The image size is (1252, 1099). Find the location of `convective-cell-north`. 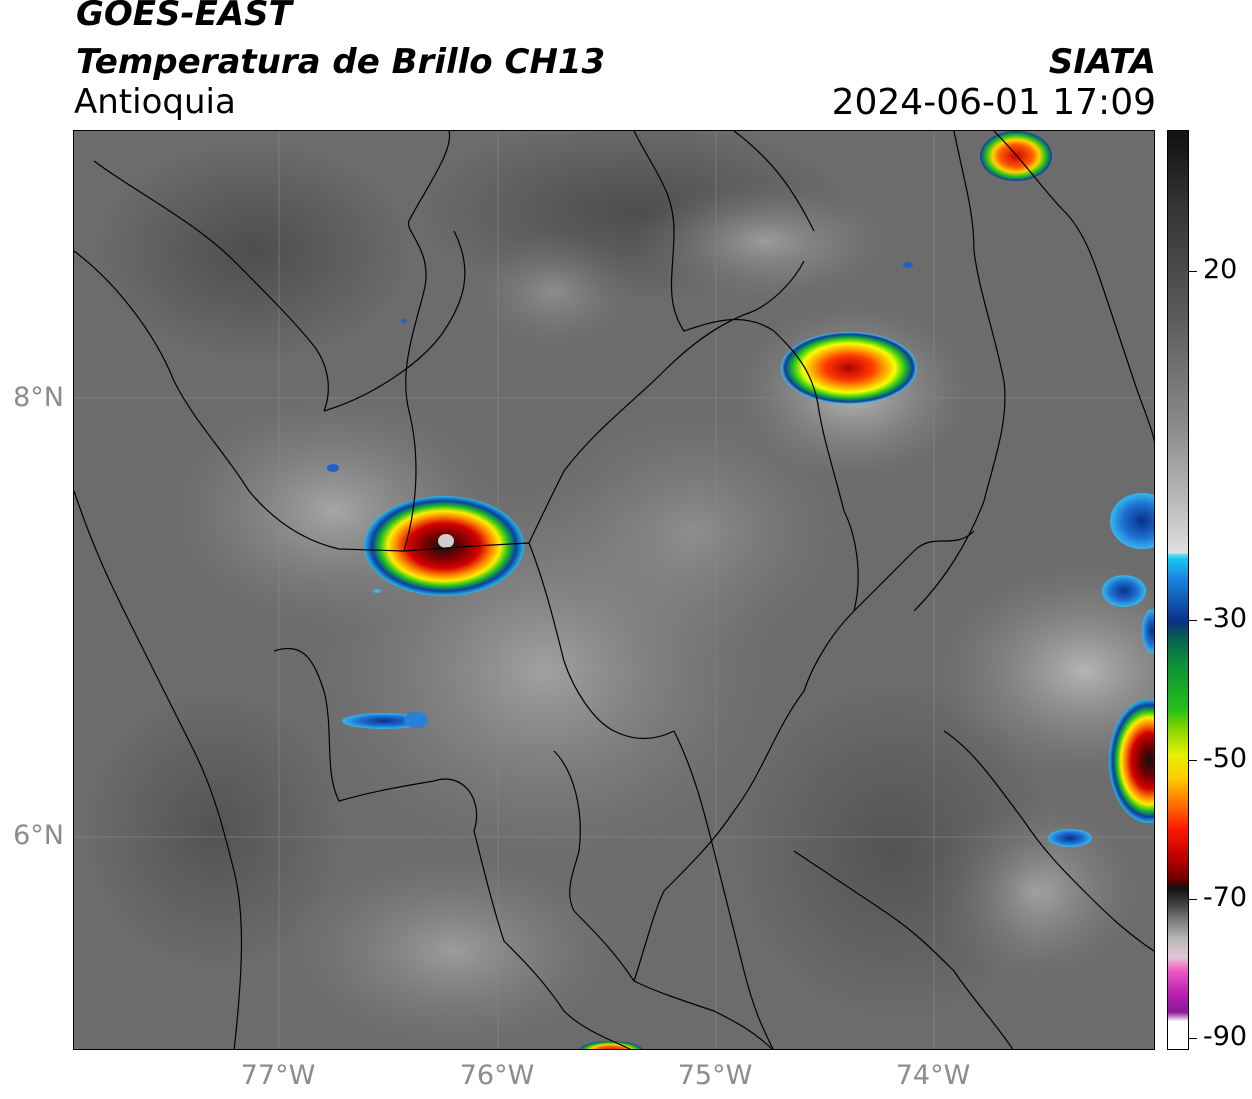

convective-cell-north is located at coordinates (849, 368).